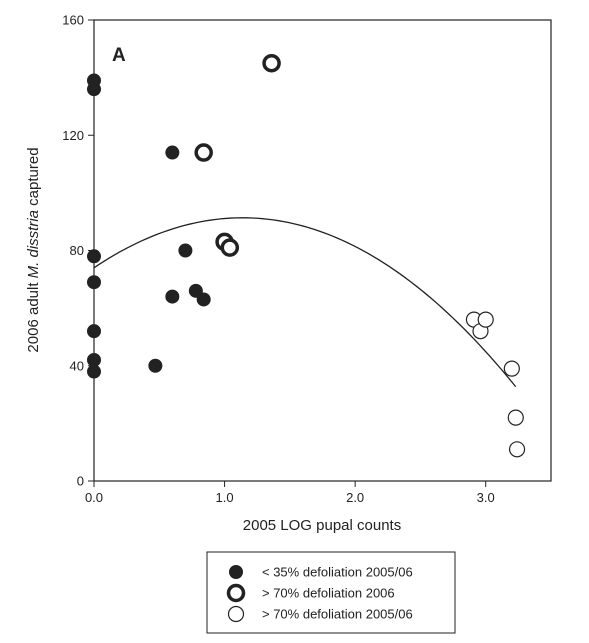 Image resolution: width=589 pixels, height=643 pixels. I want to click on y-axis: 0 40 80 120 160, so click(78, 251).